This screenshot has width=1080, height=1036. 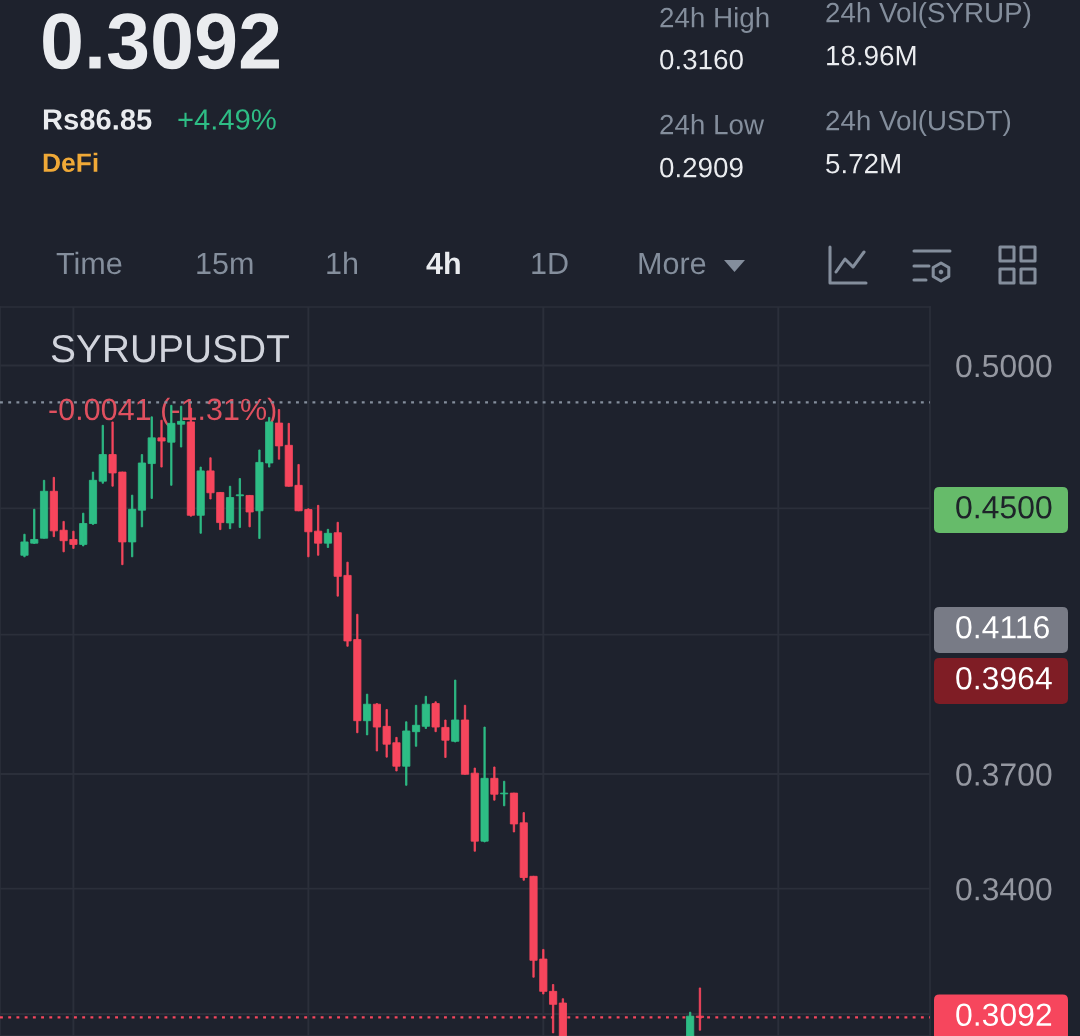 I want to click on text: 0.4116, so click(x=1002, y=627).